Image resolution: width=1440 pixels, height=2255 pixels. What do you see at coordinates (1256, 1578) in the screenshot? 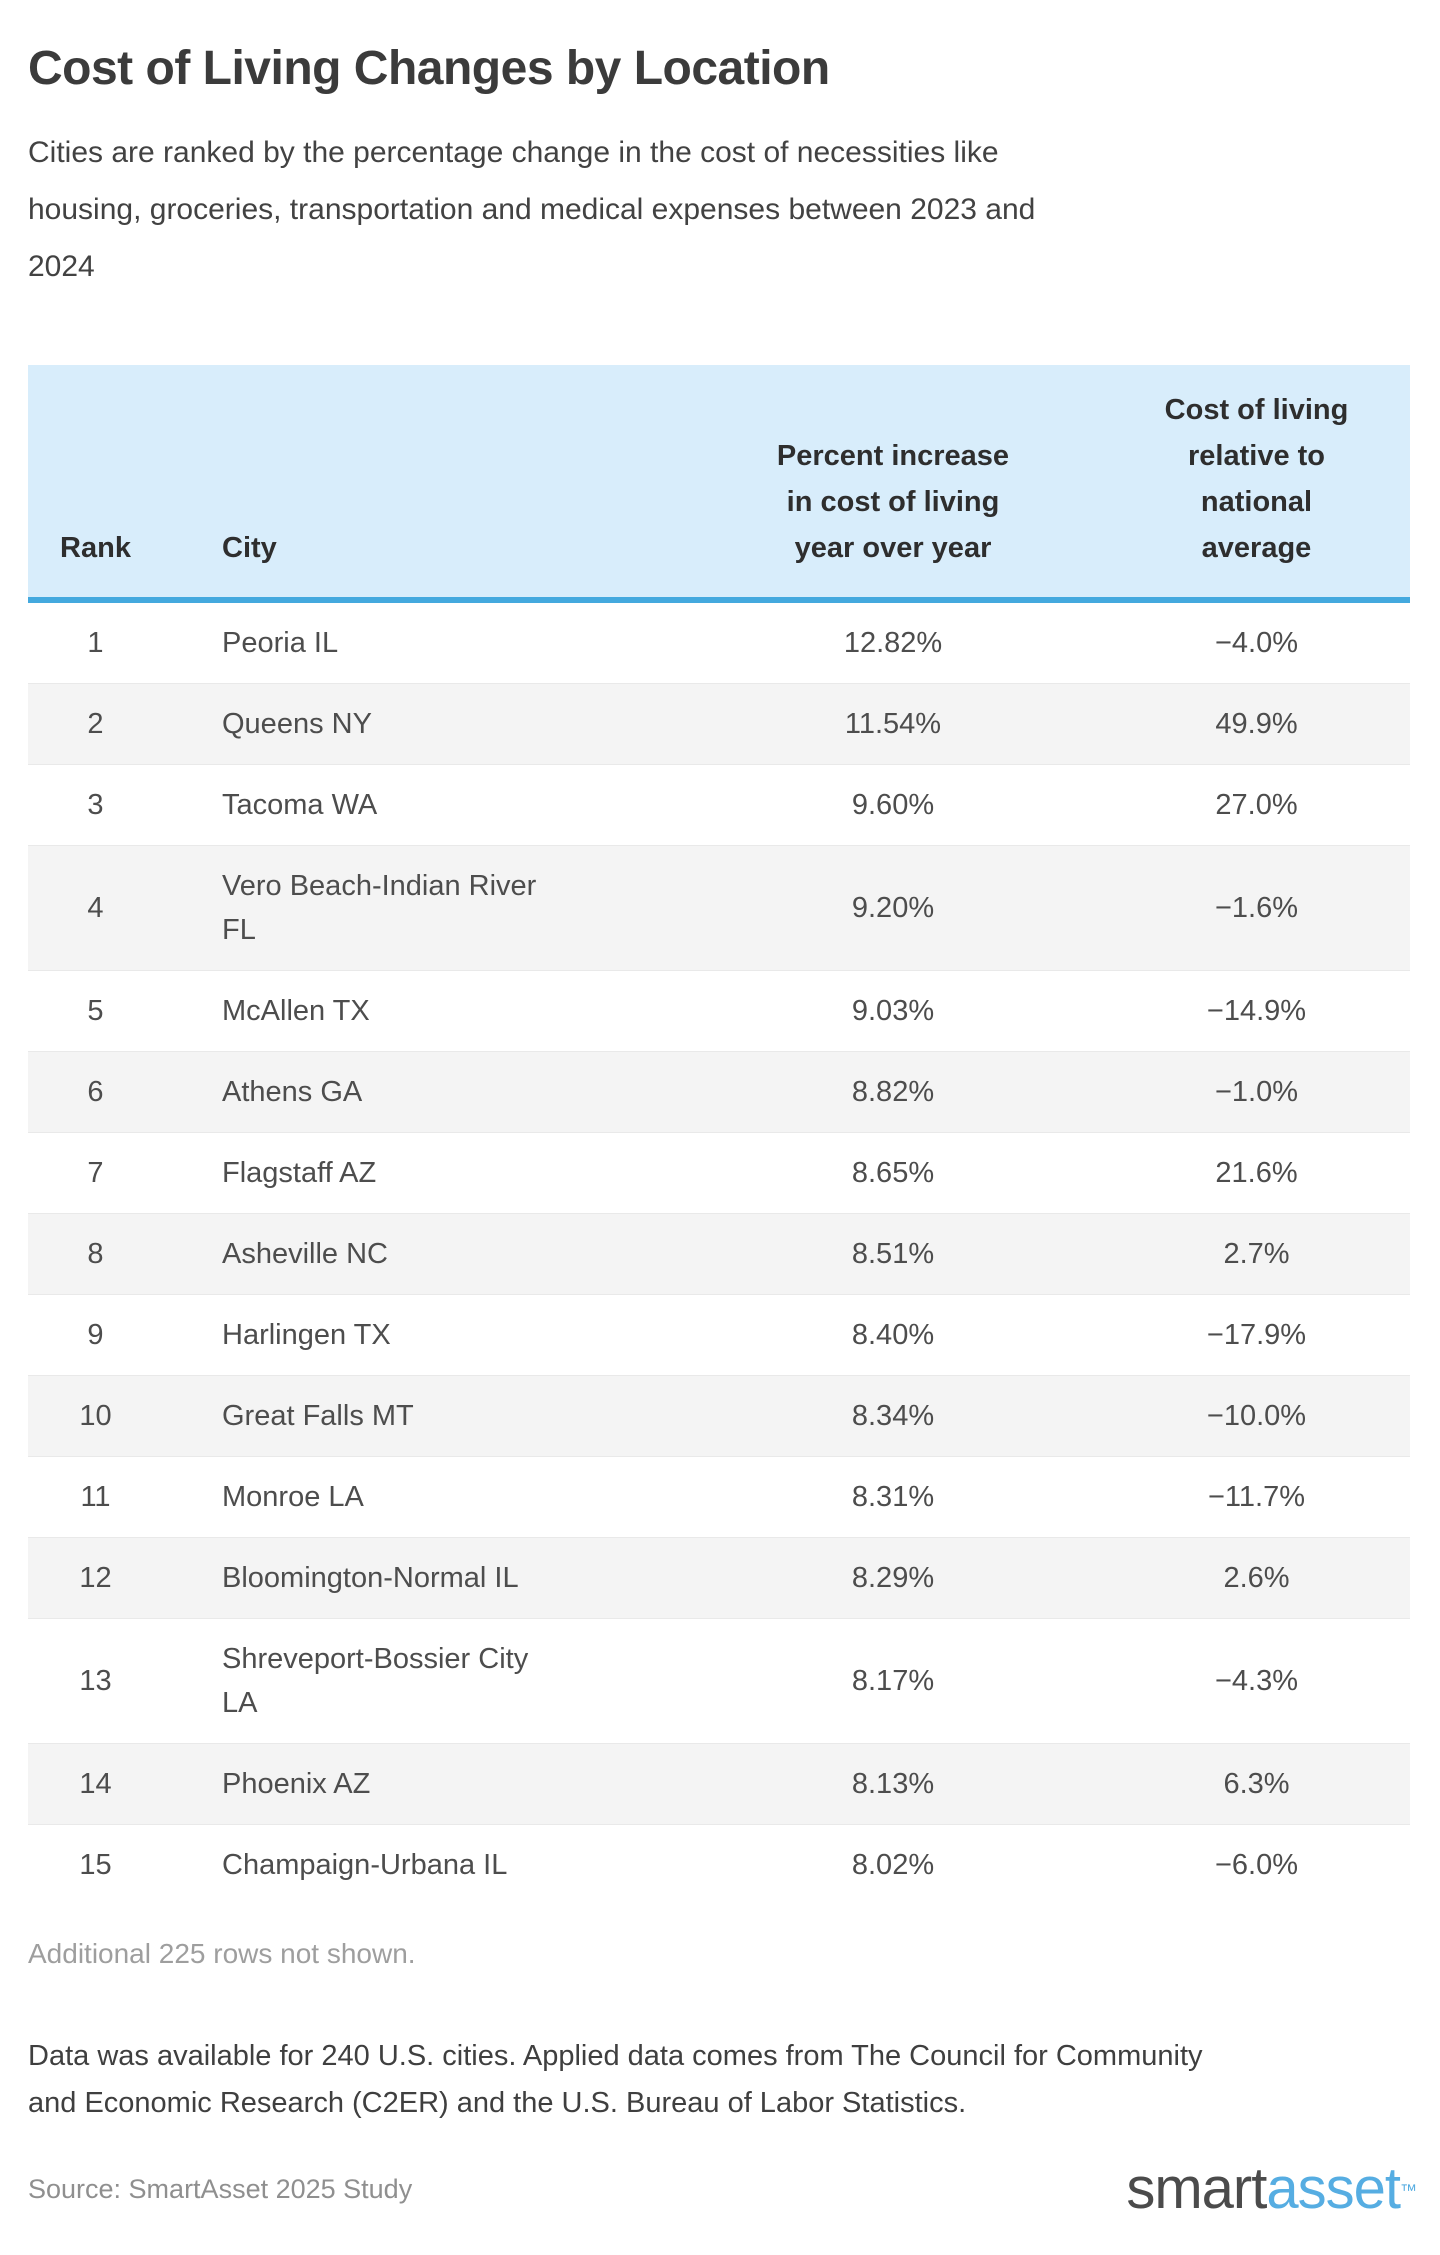
I see `cost-vs-national-cell: 2.6%` at bounding box center [1256, 1578].